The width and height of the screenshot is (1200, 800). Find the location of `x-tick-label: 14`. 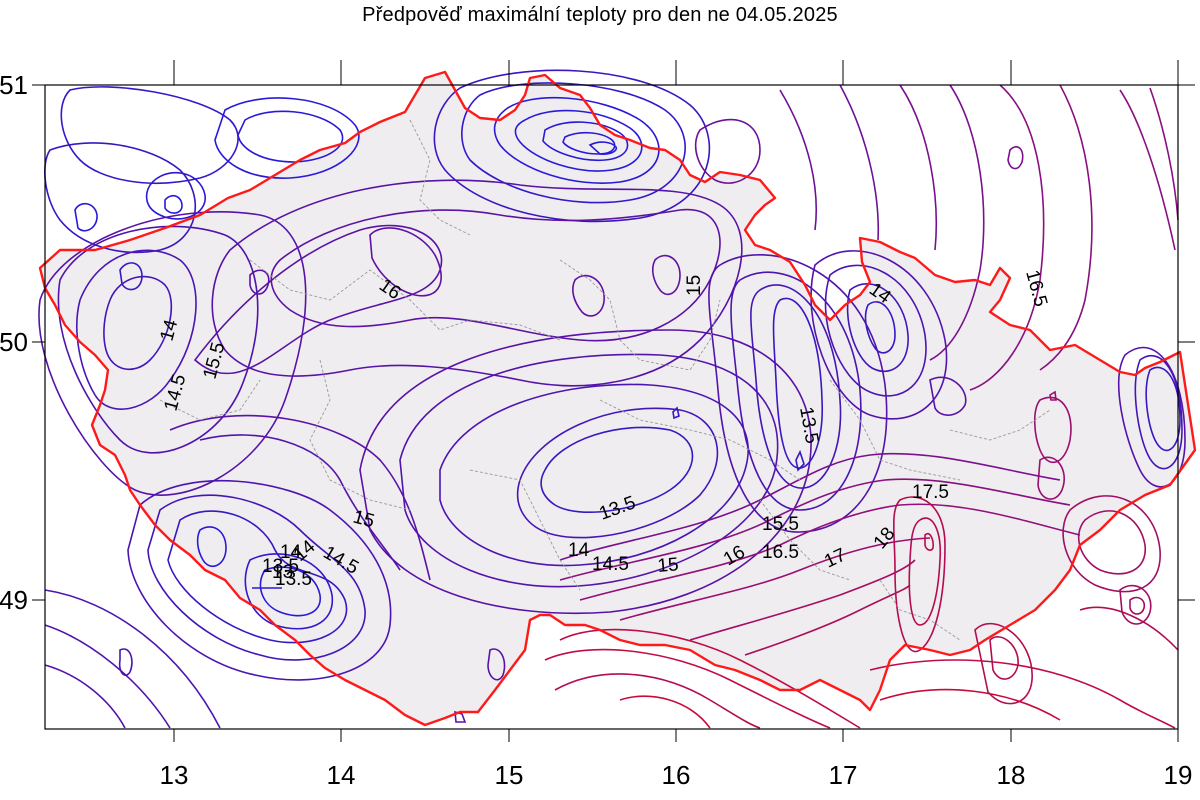

x-tick-label: 14 is located at coordinates (341, 775).